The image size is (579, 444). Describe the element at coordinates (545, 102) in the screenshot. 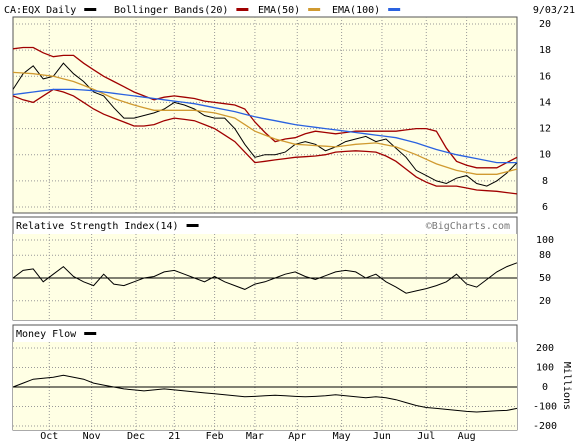

I see `y-tick-label: 14` at that location.